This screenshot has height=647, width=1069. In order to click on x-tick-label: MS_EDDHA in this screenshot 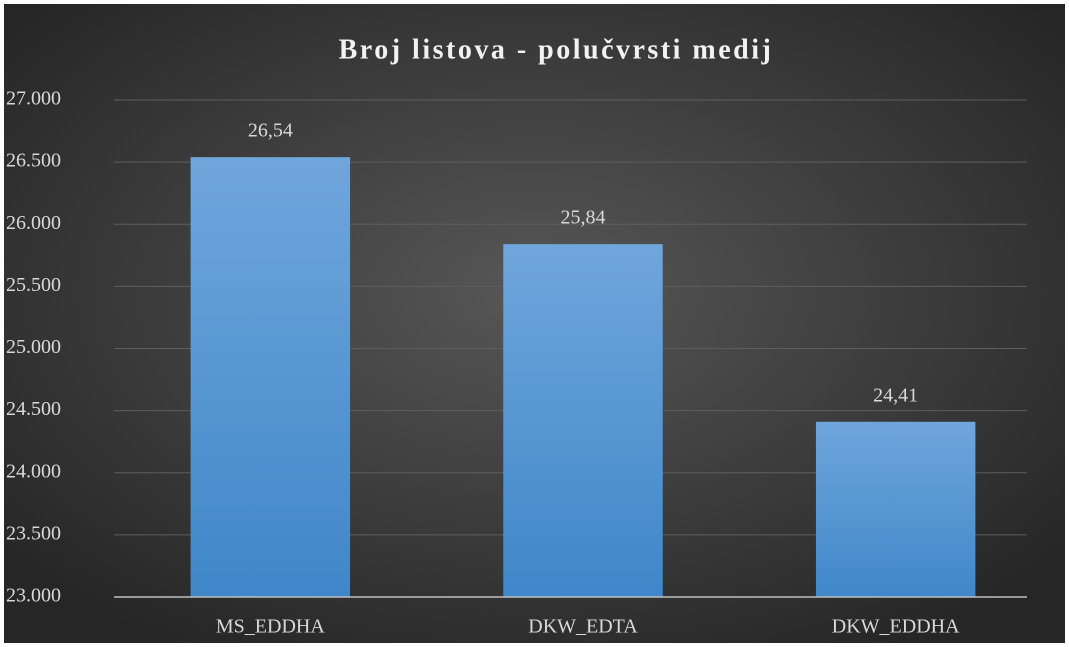, I will do `click(270, 627)`.